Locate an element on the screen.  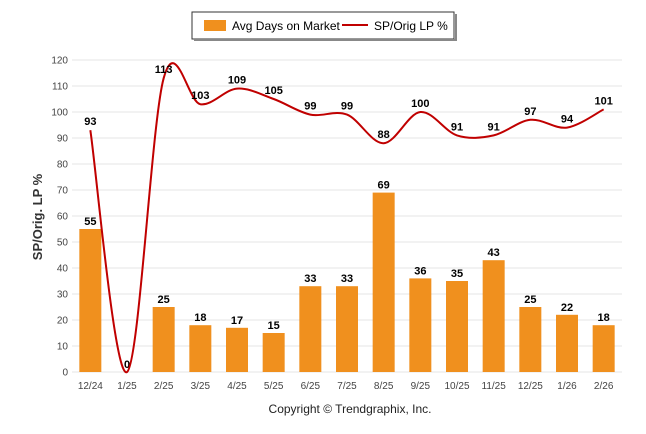
legend-line-label: SP/Orig LP % is located at coordinates (411, 26).